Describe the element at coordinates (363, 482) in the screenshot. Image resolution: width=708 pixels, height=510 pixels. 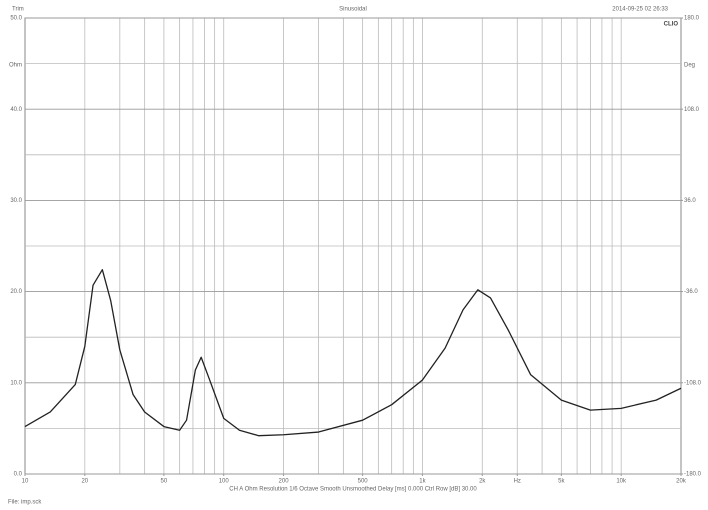
I see `x-tick-label: 500` at that location.